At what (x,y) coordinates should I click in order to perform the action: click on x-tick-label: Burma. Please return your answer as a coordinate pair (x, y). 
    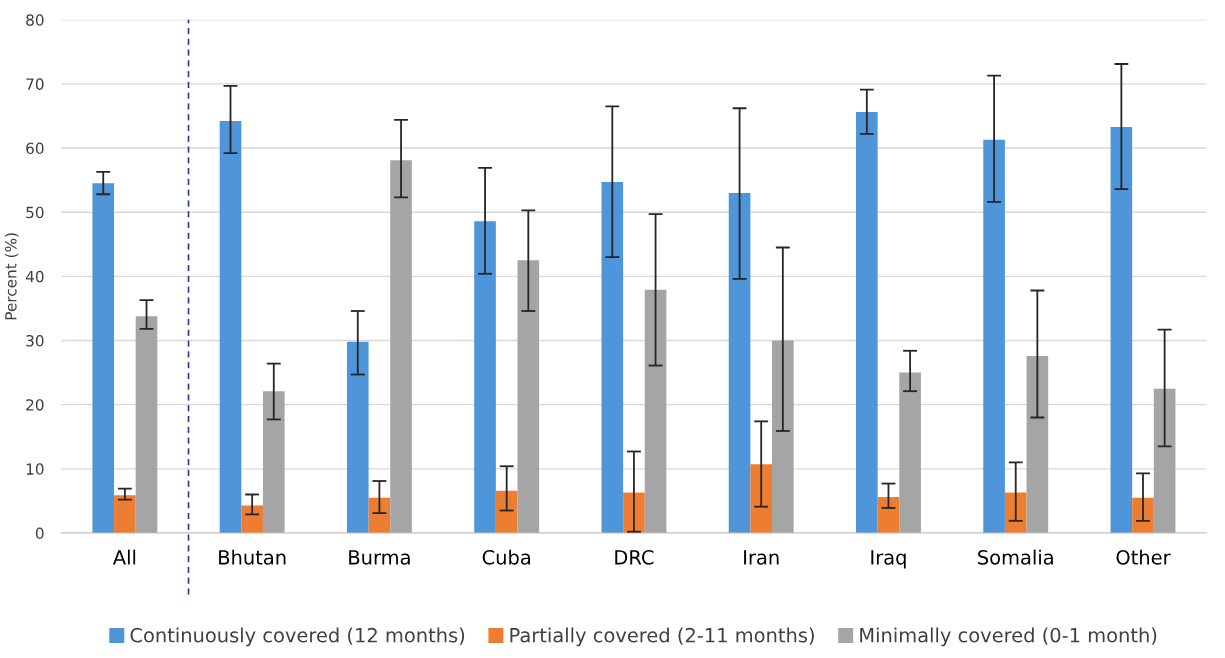
    Looking at the image, I should click on (379, 557).